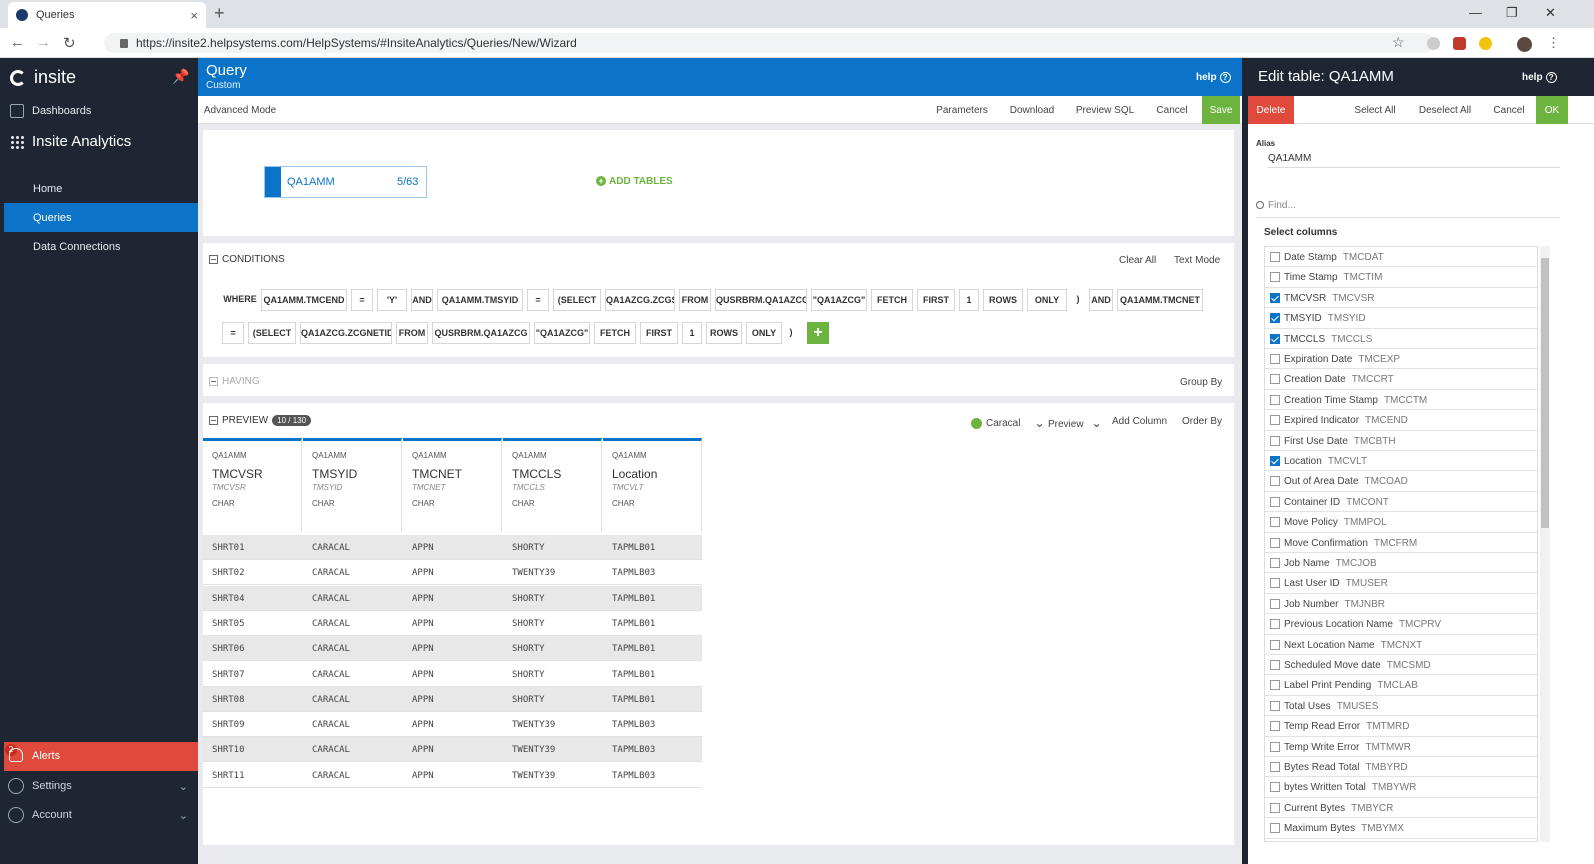 This screenshot has width=1594, height=864. Describe the element at coordinates (452, 573) in the screenshot. I see `table-row: SHRT02 CARACAL APPN TWENTY39 TAPMLB03` at that location.